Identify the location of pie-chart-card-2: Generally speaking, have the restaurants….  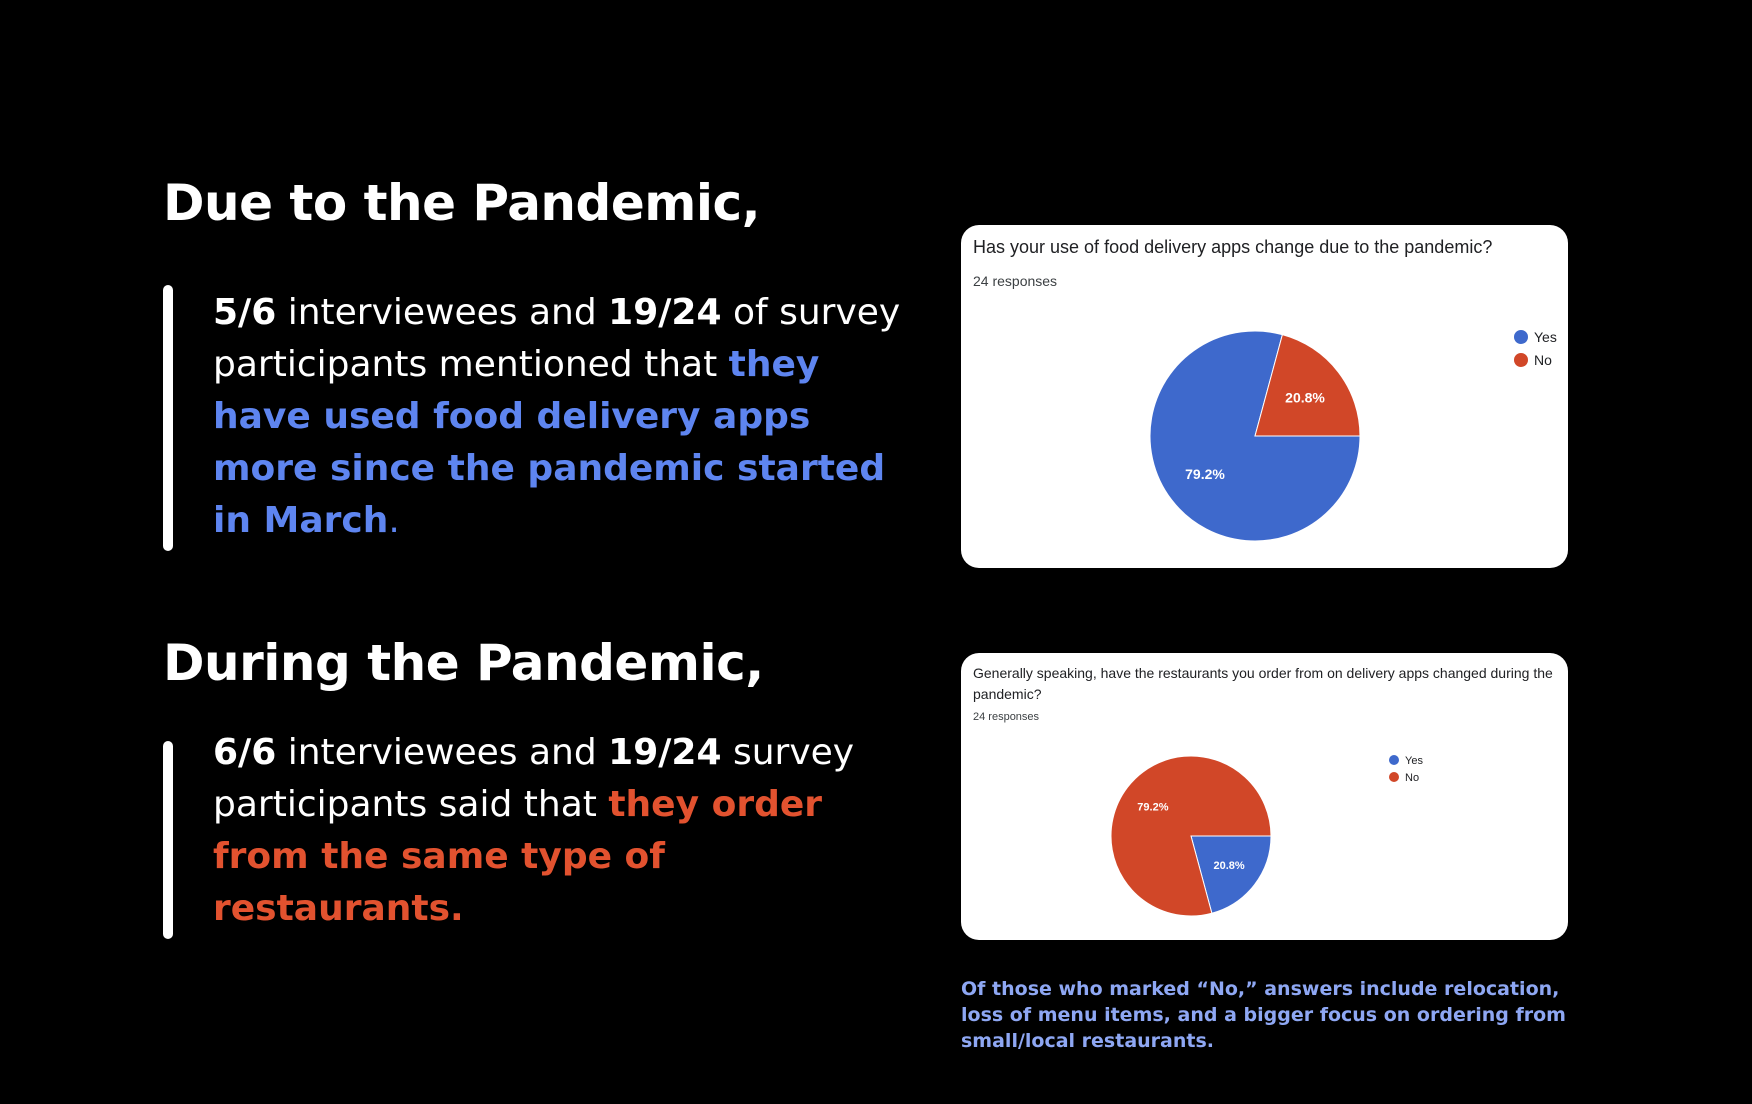
(1264, 796).